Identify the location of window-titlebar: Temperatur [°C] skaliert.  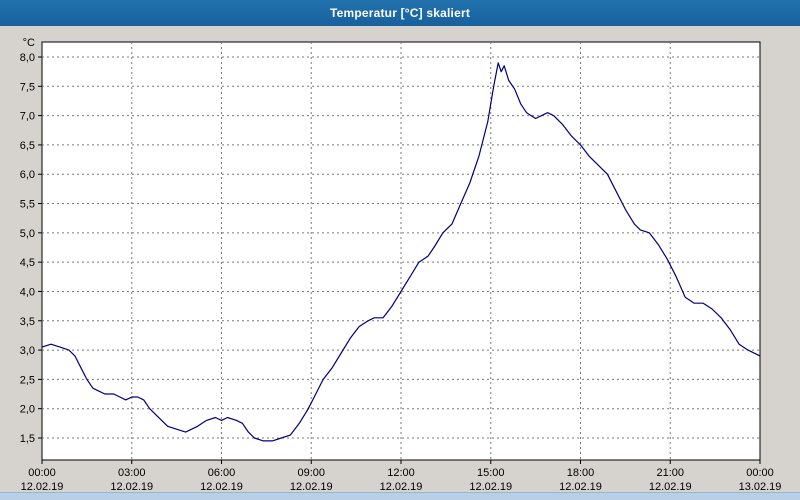
(400, 13).